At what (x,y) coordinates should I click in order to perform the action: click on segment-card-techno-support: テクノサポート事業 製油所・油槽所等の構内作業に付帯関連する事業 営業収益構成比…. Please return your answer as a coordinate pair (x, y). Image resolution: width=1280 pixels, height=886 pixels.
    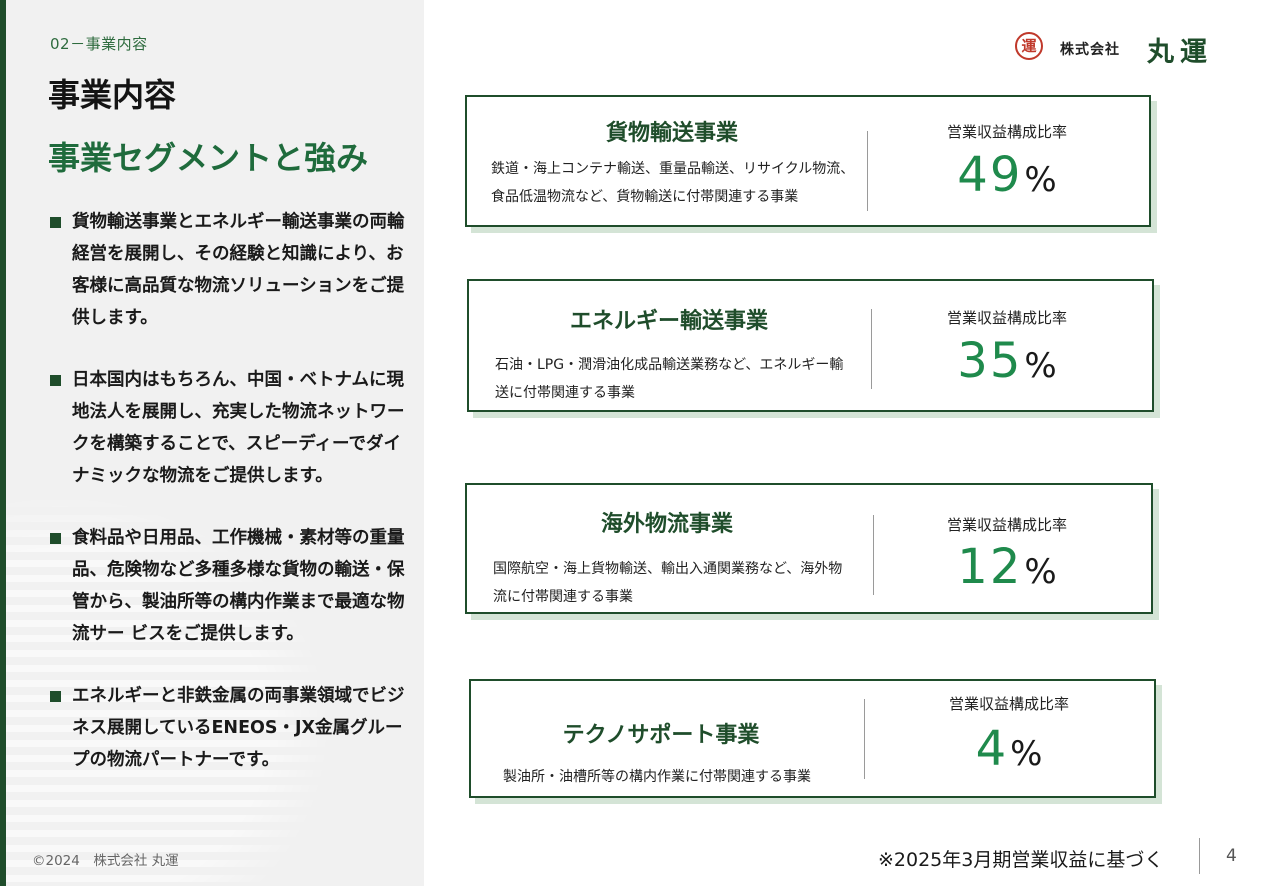
    Looking at the image, I should click on (812, 738).